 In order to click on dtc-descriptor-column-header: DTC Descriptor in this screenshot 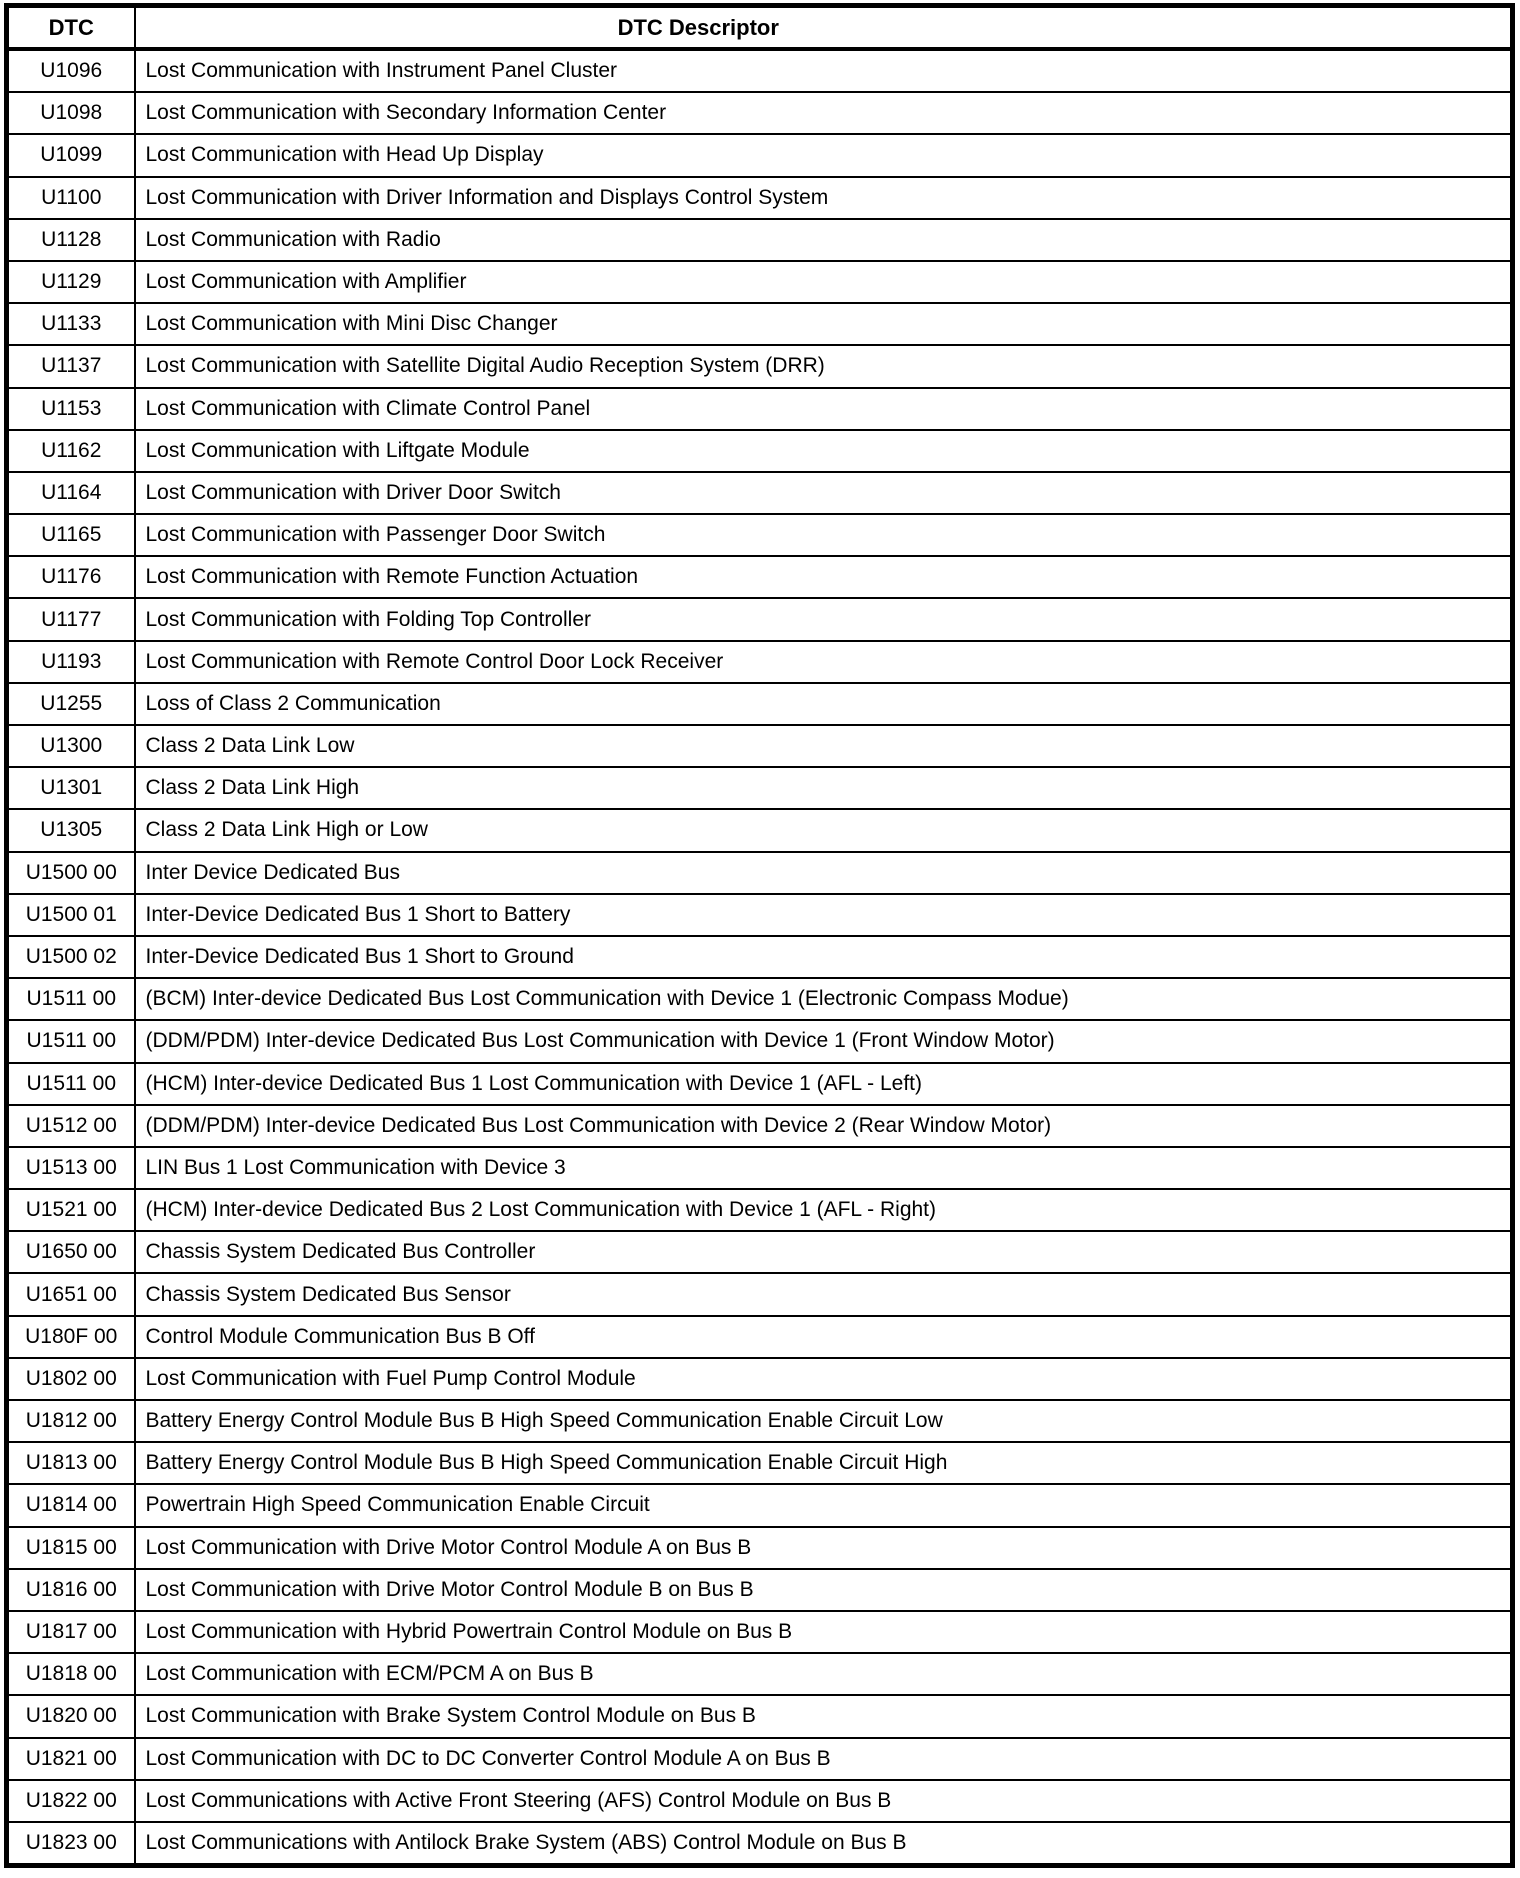, I will do `click(823, 27)`.